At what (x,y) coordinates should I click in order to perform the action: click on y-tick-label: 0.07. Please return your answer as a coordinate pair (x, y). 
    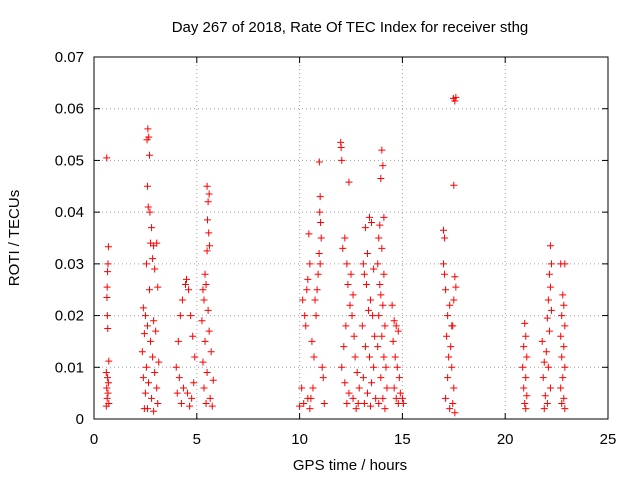
    Looking at the image, I should click on (69, 57).